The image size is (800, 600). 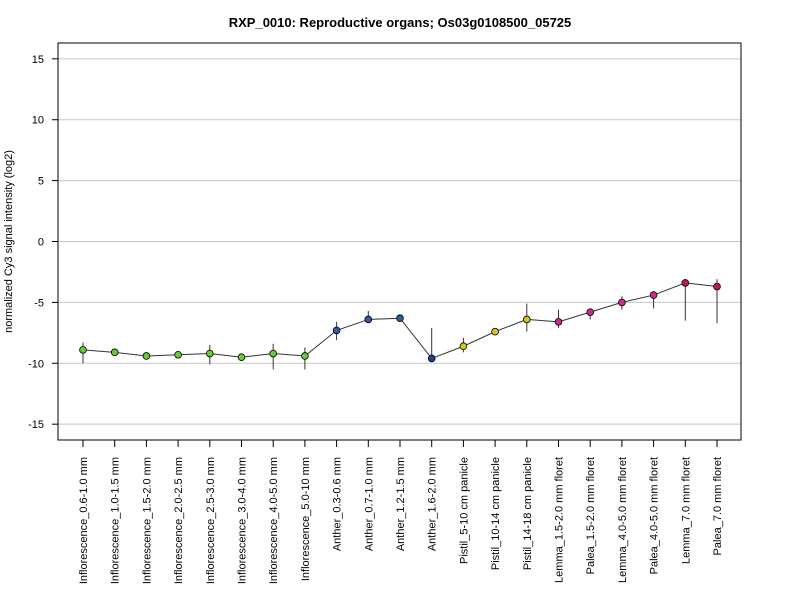 I want to click on x-tick-label: Palea_4.0-5.0 mm floret, so click(x=655, y=515).